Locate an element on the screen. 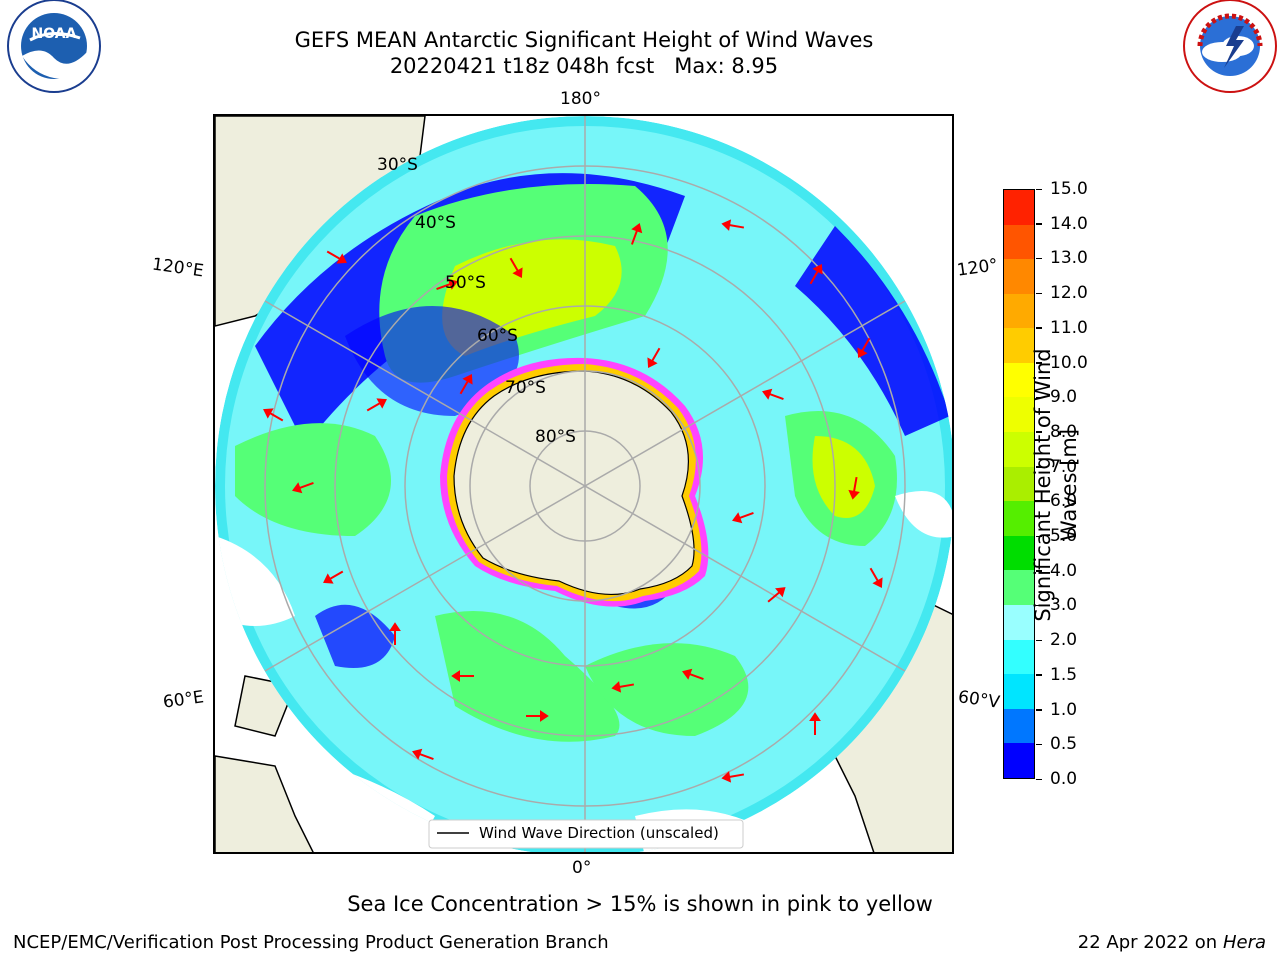 The image size is (1280, 960). colorbar-tick-label: 0.0 is located at coordinates (1064, 779).